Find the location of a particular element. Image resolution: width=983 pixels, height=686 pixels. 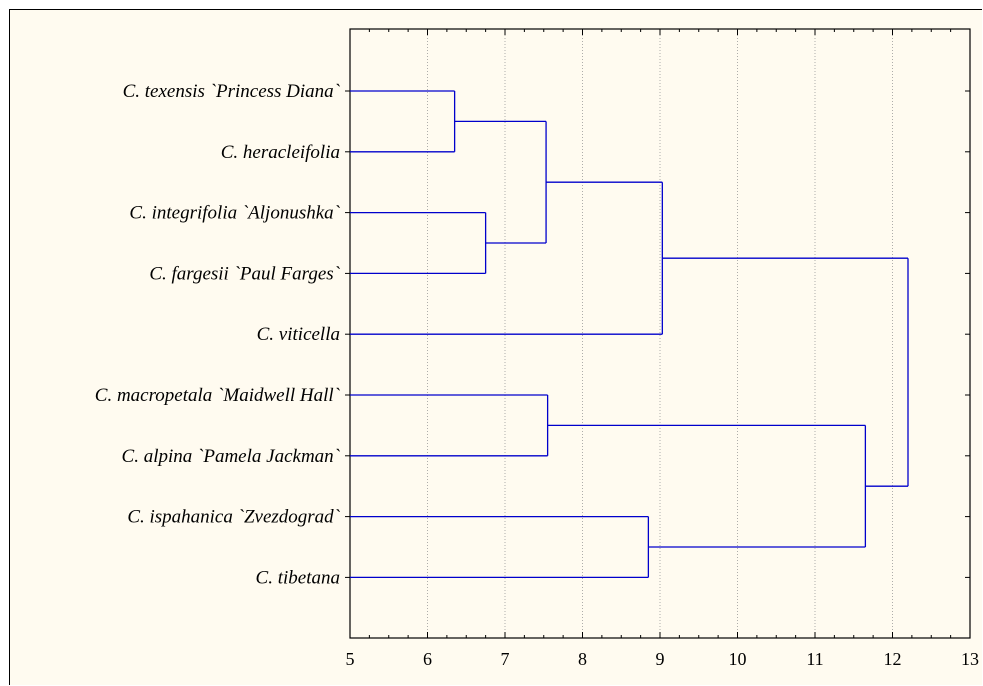

x-tick-label: 8 is located at coordinates (582, 659).